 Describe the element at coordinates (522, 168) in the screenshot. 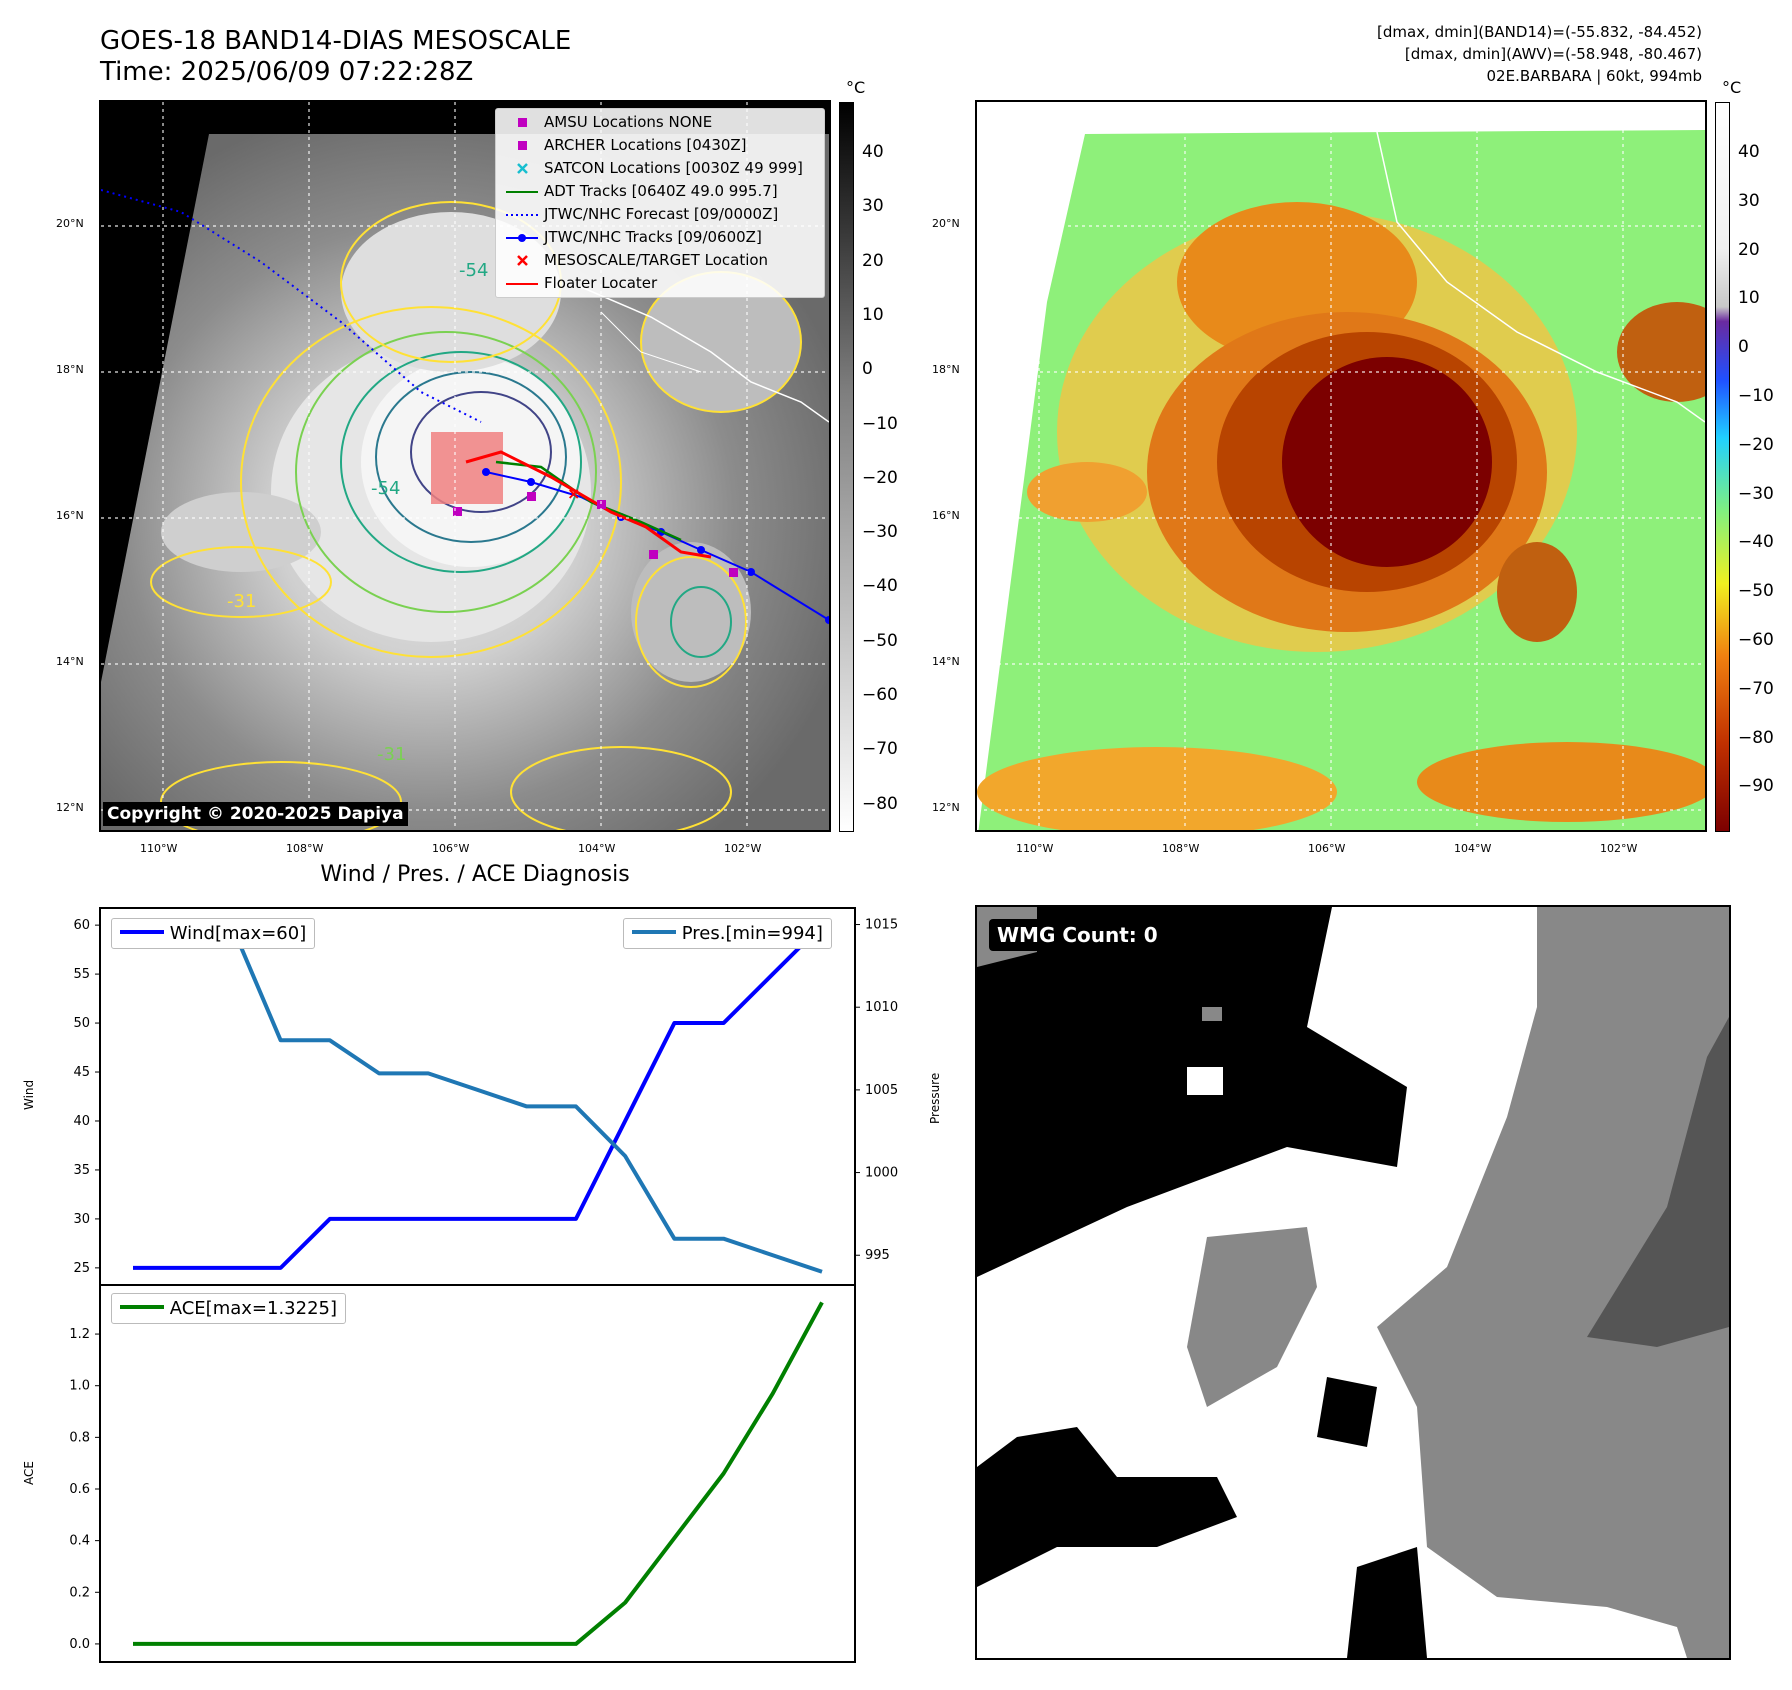

I see `legend-marker-x-icon` at that location.